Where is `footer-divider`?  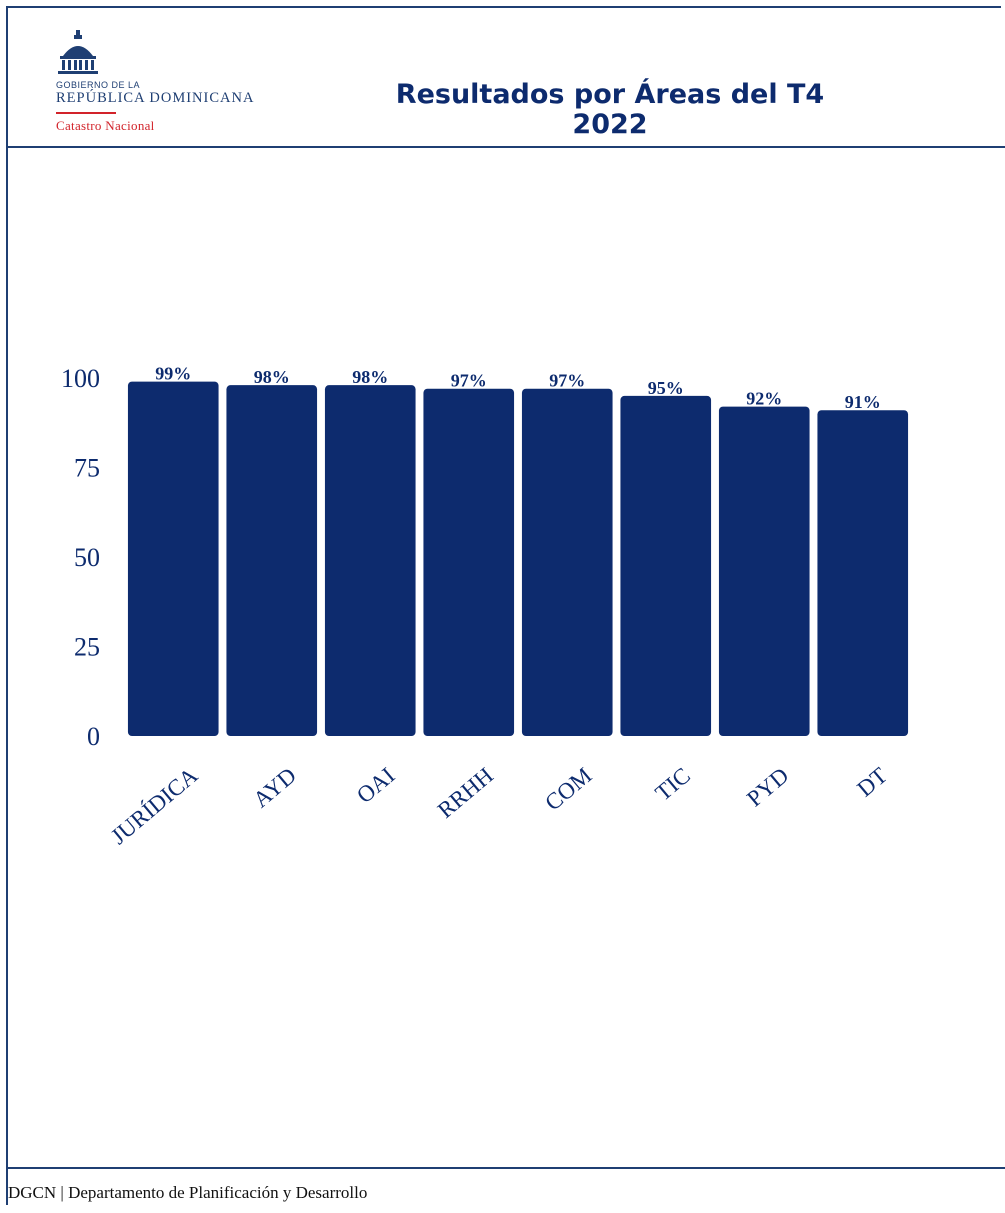 footer-divider is located at coordinates (505, 1168).